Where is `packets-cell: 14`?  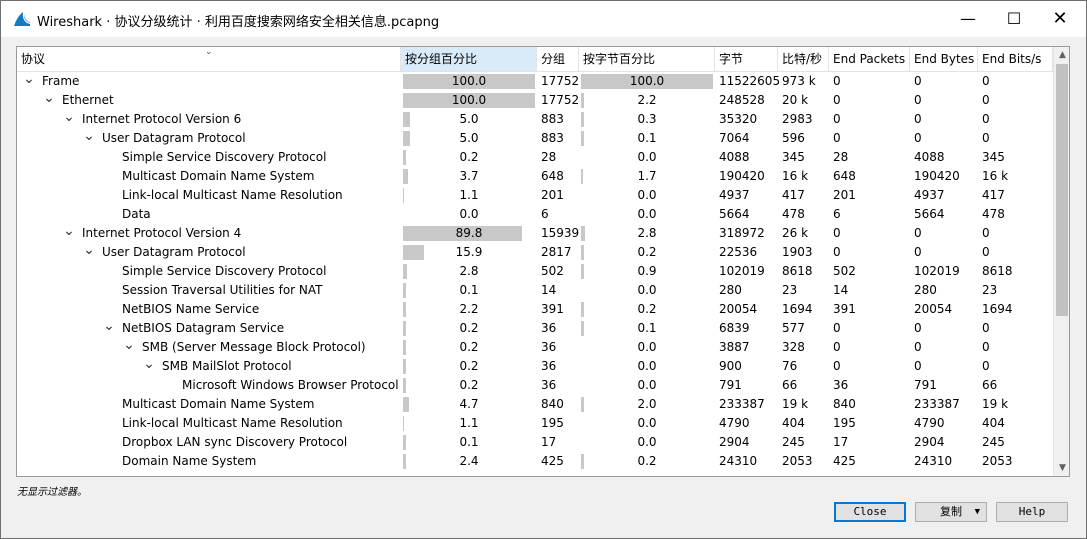 packets-cell: 14 is located at coordinates (549, 290).